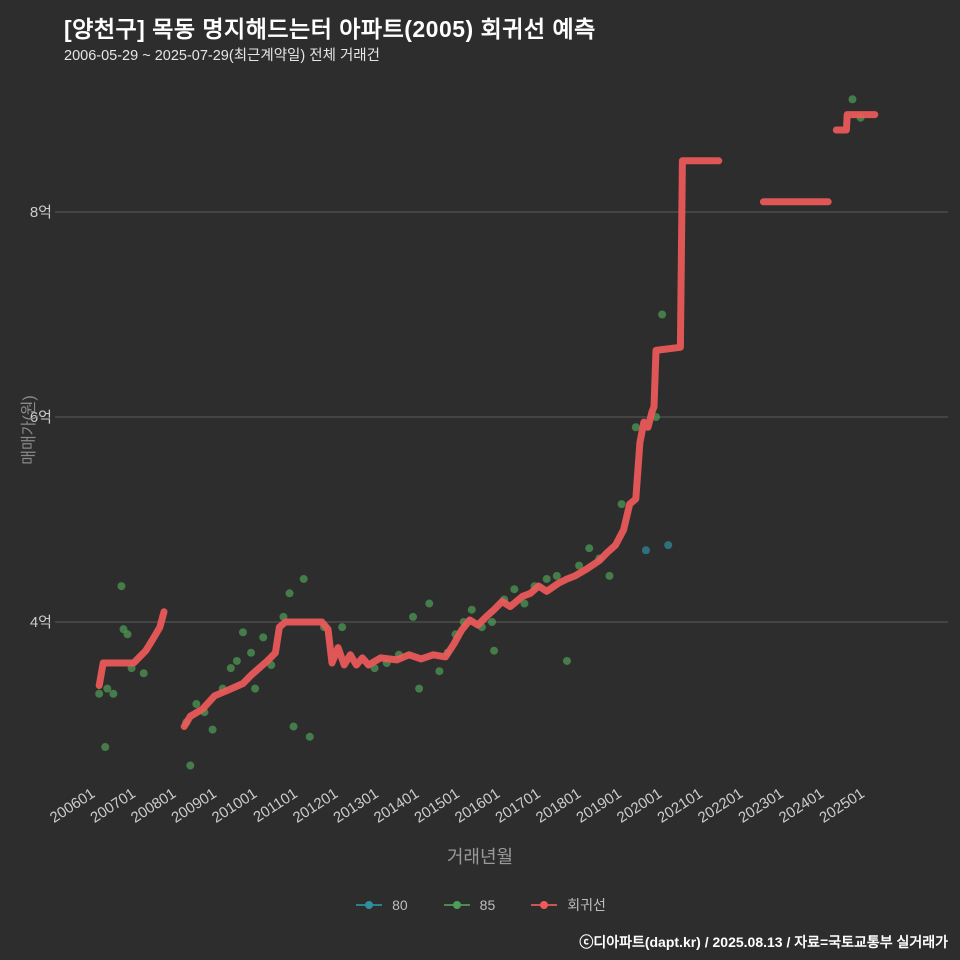  What do you see at coordinates (193, 806) in the screenshot?
I see `x-tick-label: 200901` at bounding box center [193, 806].